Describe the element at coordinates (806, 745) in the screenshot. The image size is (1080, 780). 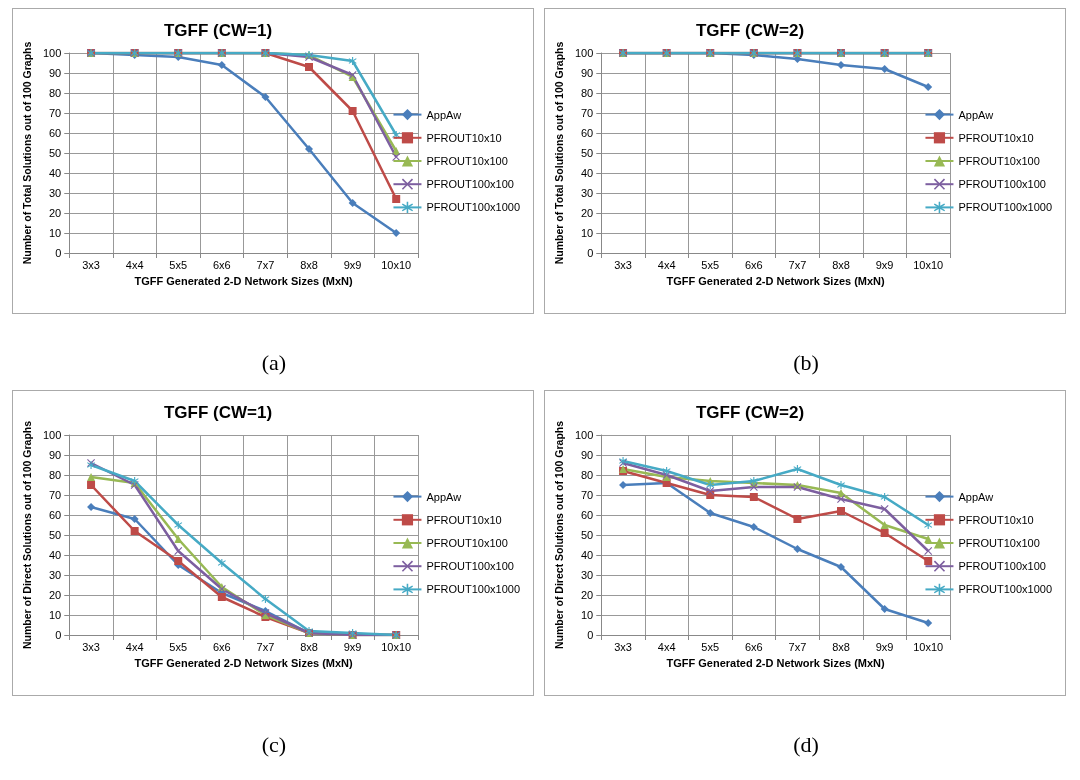
I see `text: (d)` at that location.